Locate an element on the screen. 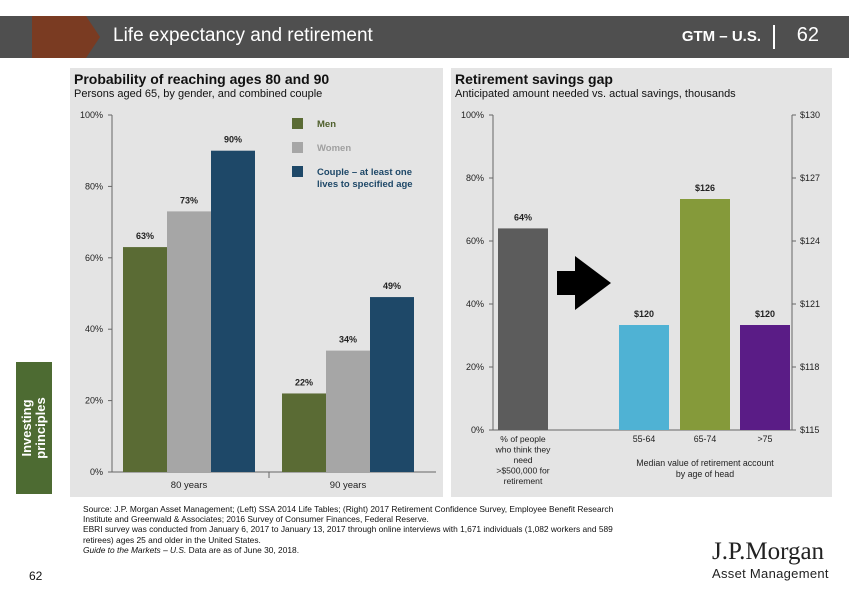  group-label: by age of head is located at coordinates (705, 474).